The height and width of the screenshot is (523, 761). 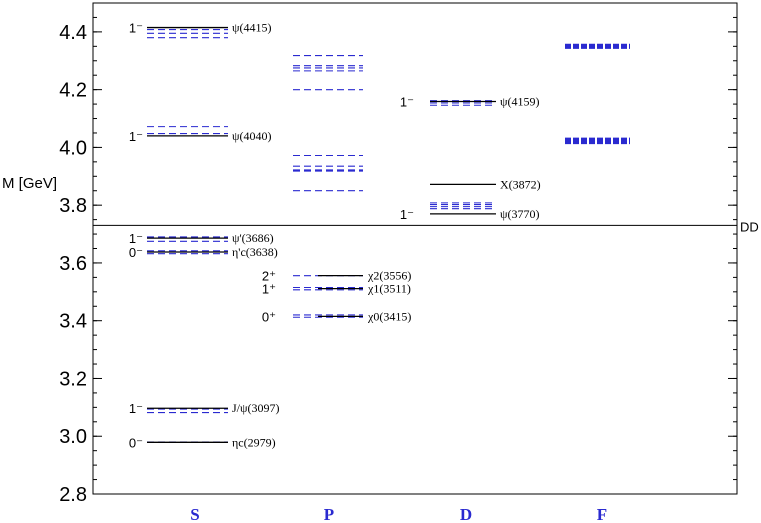 I want to click on y-tick-label: 3.4, so click(x=73, y=322).